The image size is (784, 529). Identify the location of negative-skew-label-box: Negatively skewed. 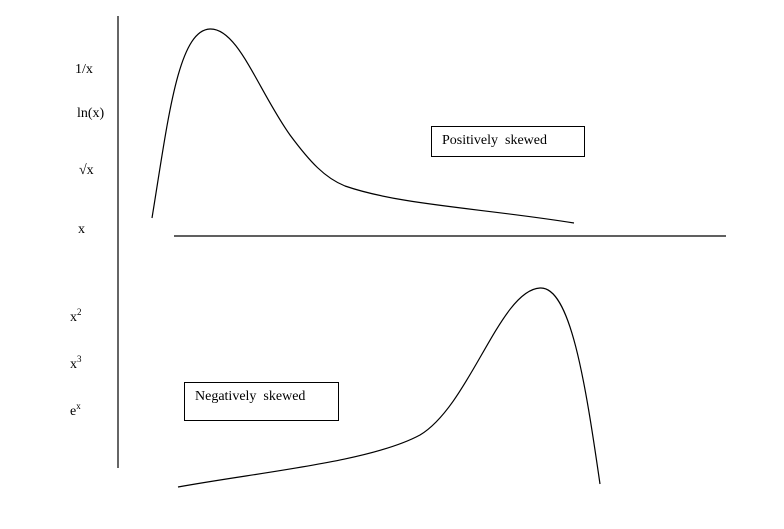
(261, 401).